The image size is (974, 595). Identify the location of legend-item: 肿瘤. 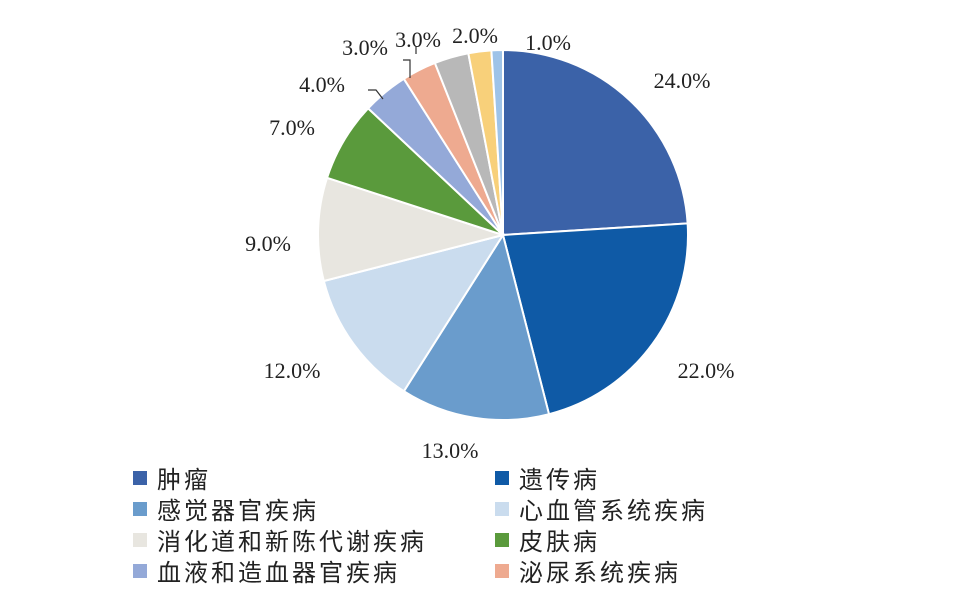
(314, 478).